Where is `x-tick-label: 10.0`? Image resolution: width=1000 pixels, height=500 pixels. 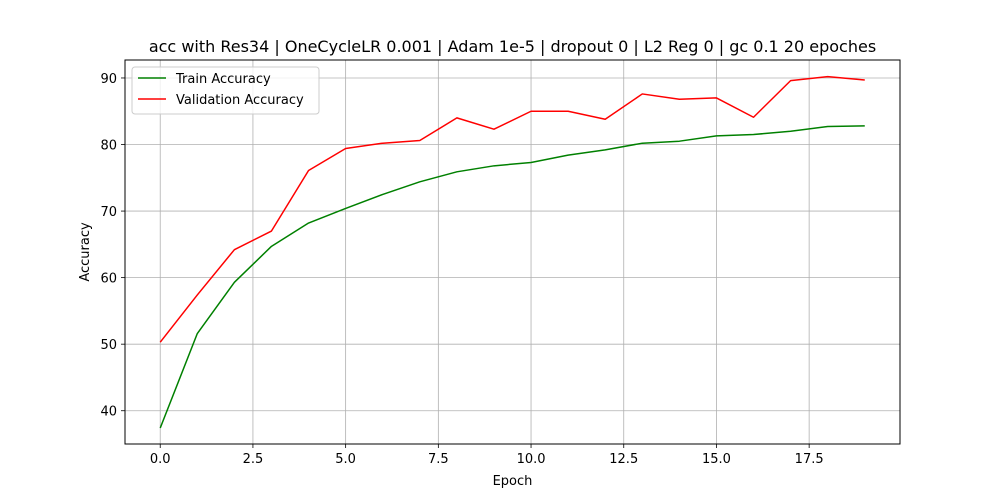
x-tick-label: 10.0 is located at coordinates (531, 459).